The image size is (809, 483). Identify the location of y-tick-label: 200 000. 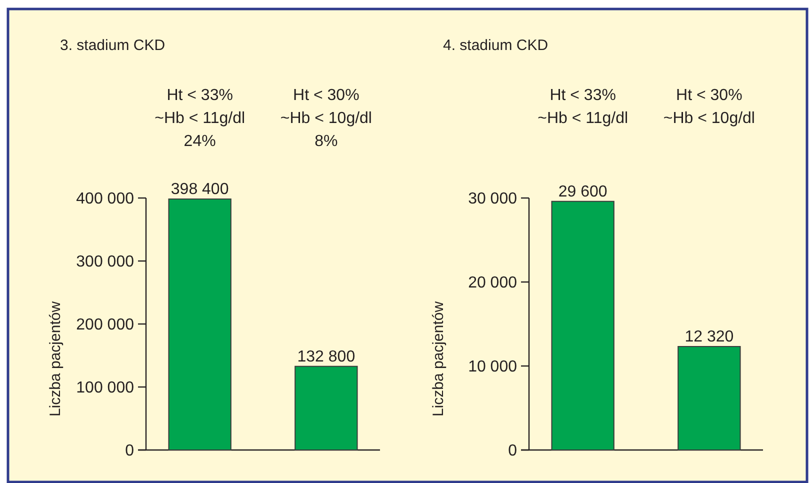
(105, 325).